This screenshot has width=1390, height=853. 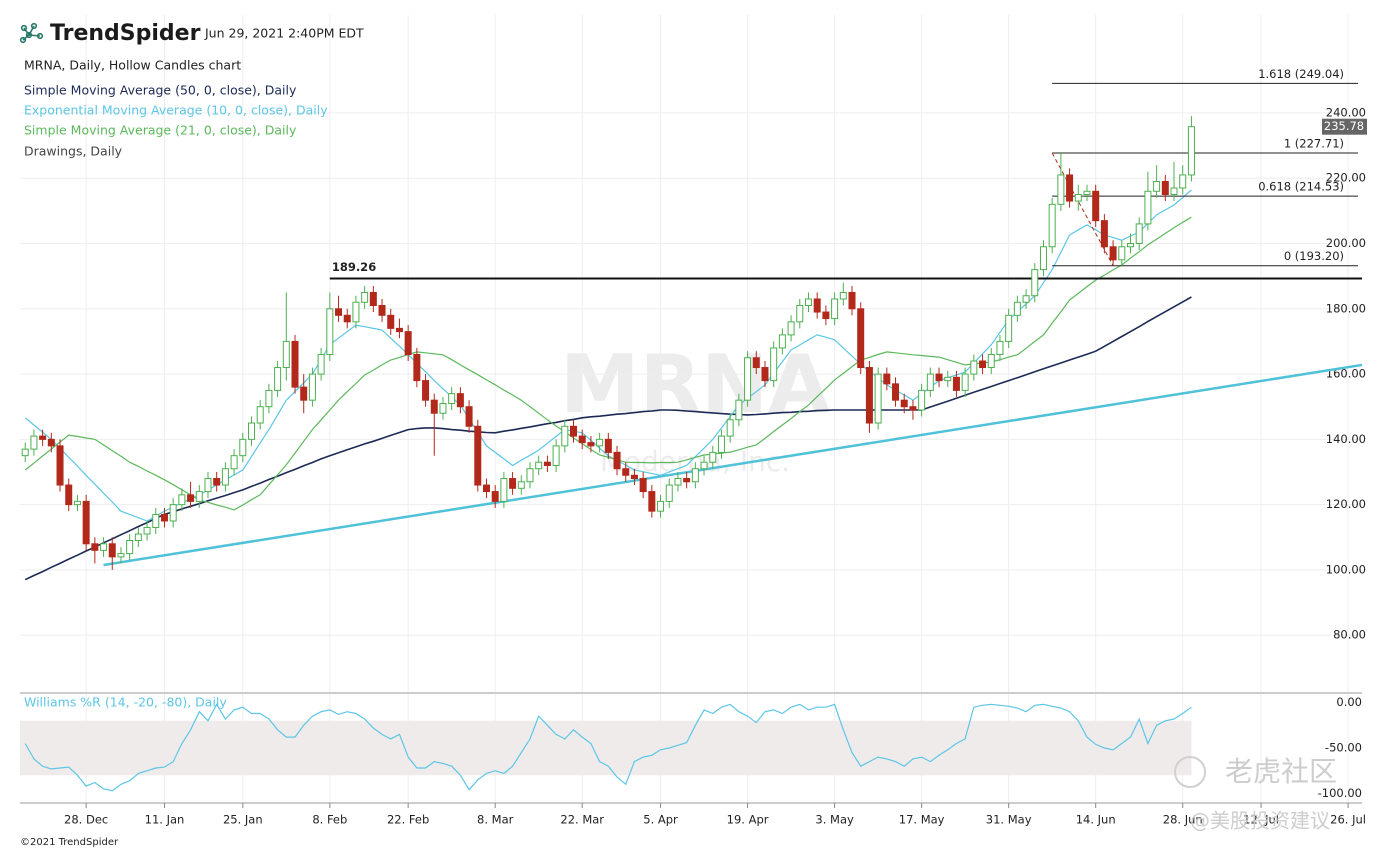 I want to click on x-tick-label: 31. May, so click(x=1009, y=820).